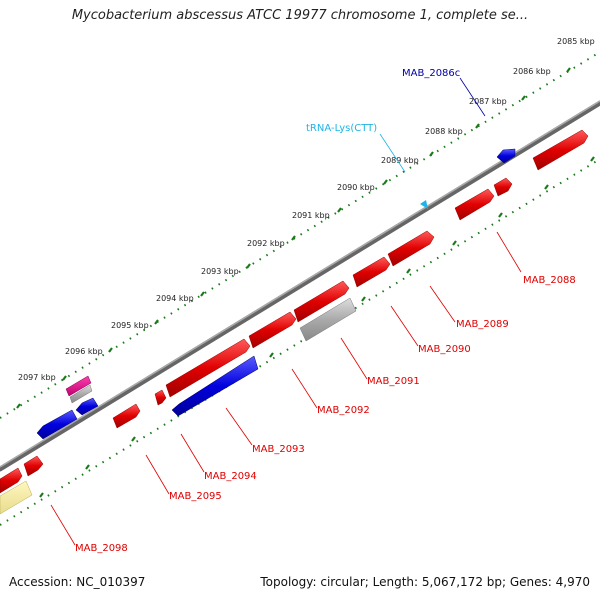 The width and height of the screenshot is (600, 600). What do you see at coordinates (576, 41) in the screenshot?
I see `scale-label: 2085 kbp` at bounding box center [576, 41].